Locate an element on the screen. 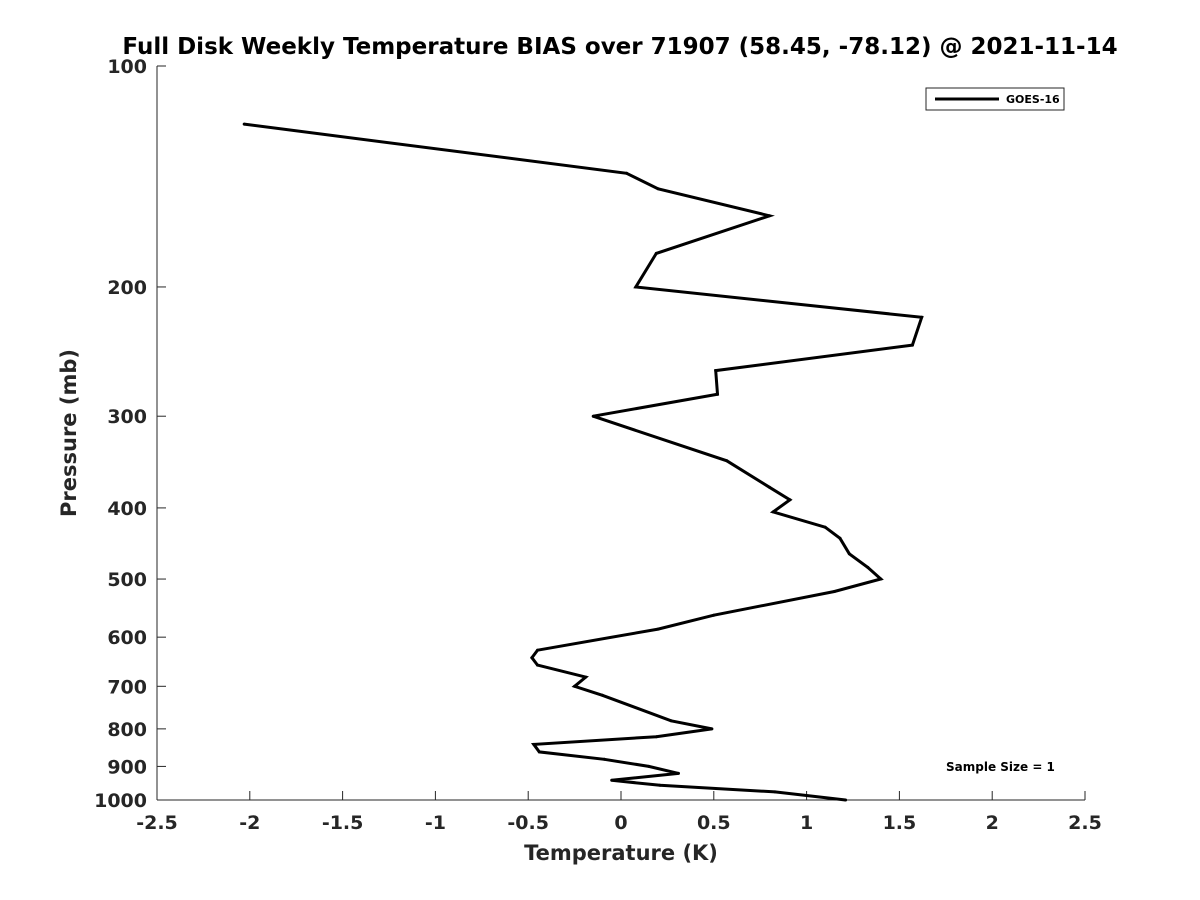  y-tick-label: 800 is located at coordinates (127, 730).